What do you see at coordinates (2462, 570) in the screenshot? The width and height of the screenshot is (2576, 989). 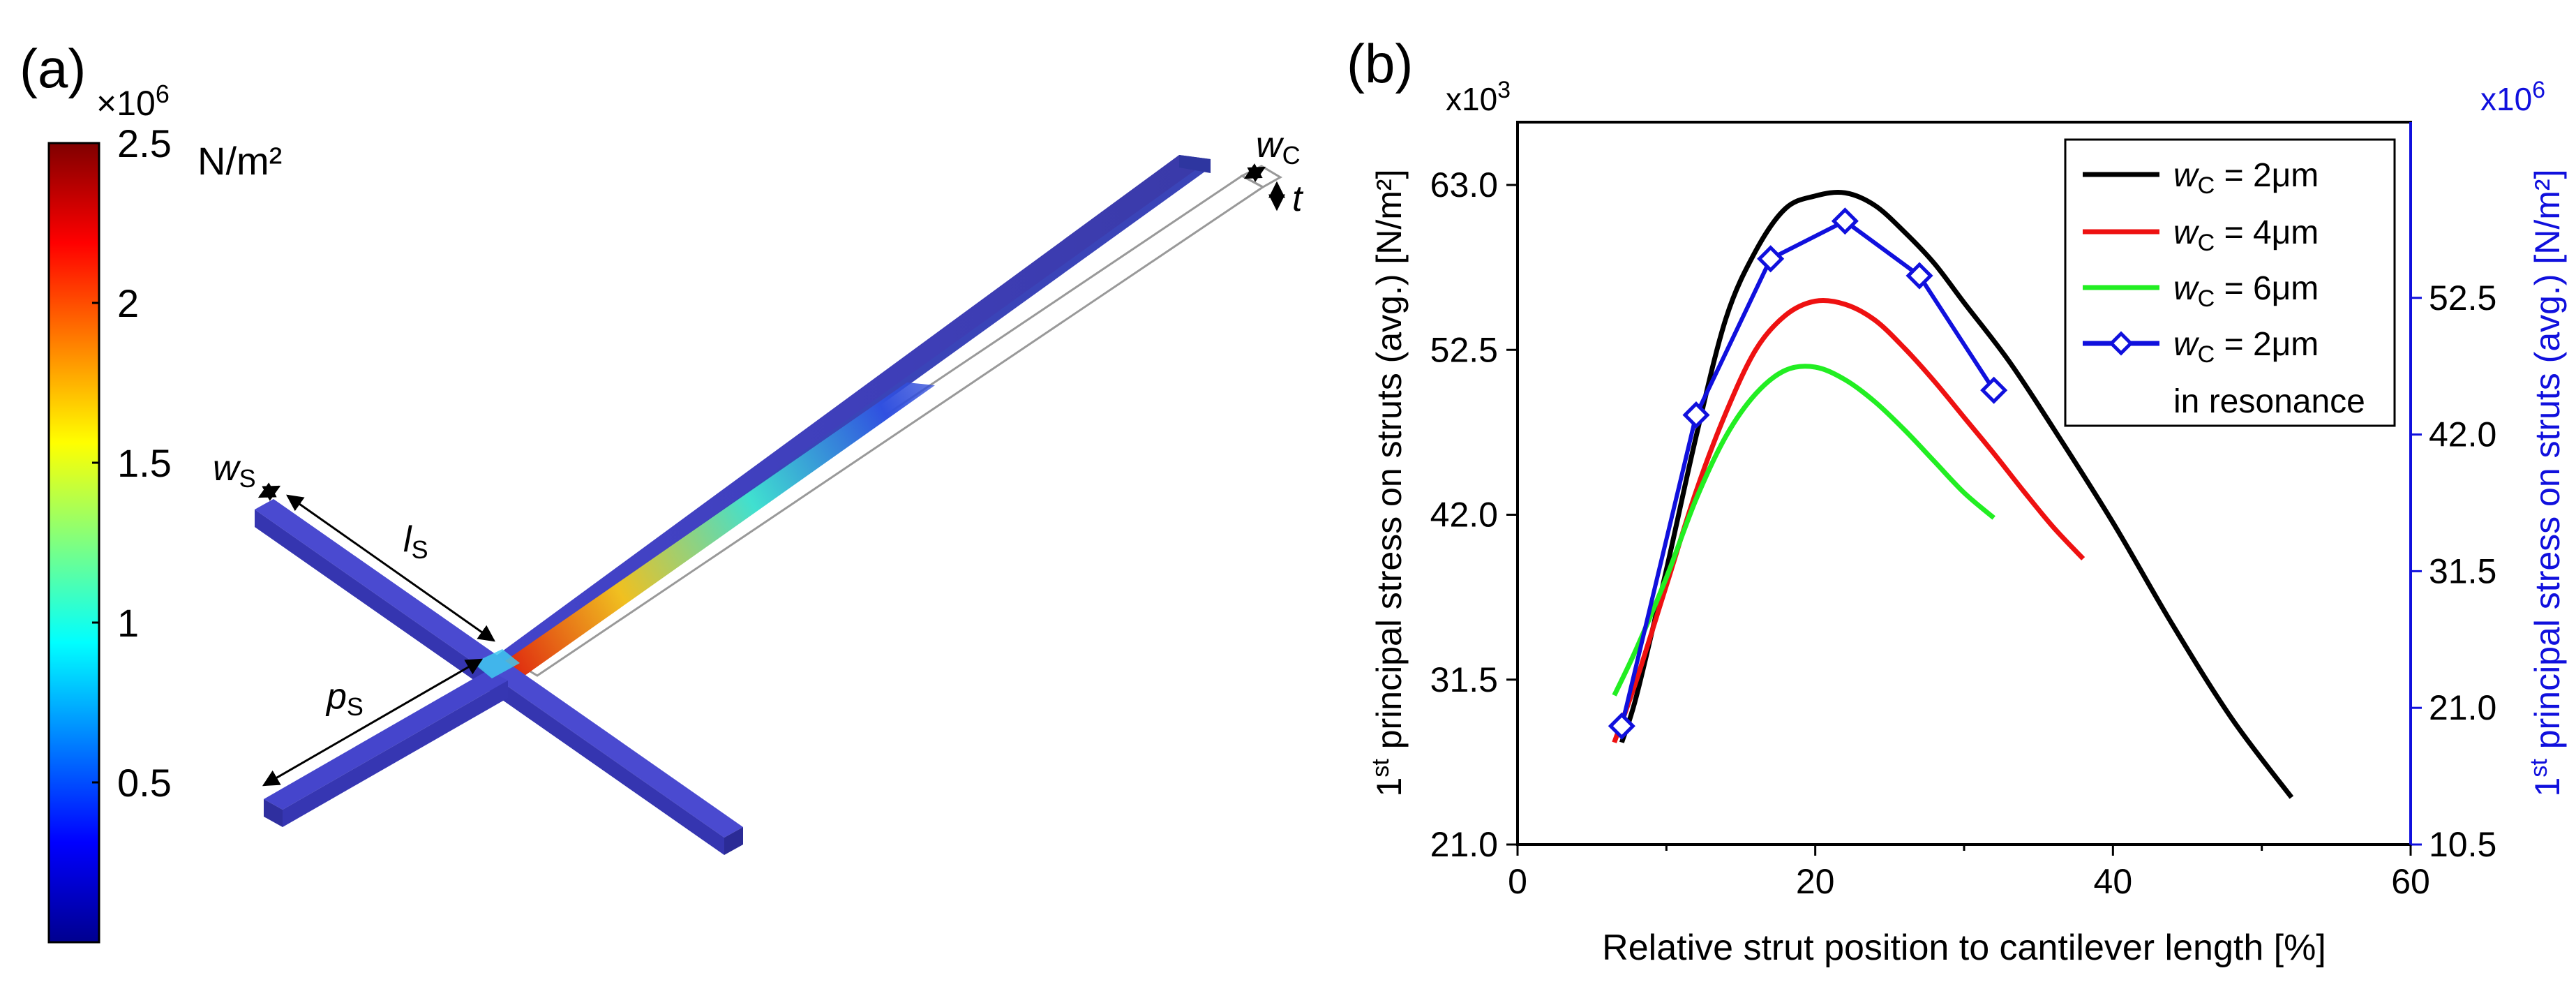 I see `right-y-tick-label: 31.5` at bounding box center [2462, 570].